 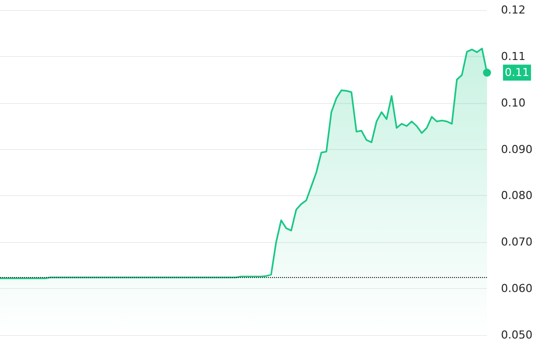 What do you see at coordinates (513, 56) in the screenshot?
I see `y-tick-label: 0.11` at bounding box center [513, 56].